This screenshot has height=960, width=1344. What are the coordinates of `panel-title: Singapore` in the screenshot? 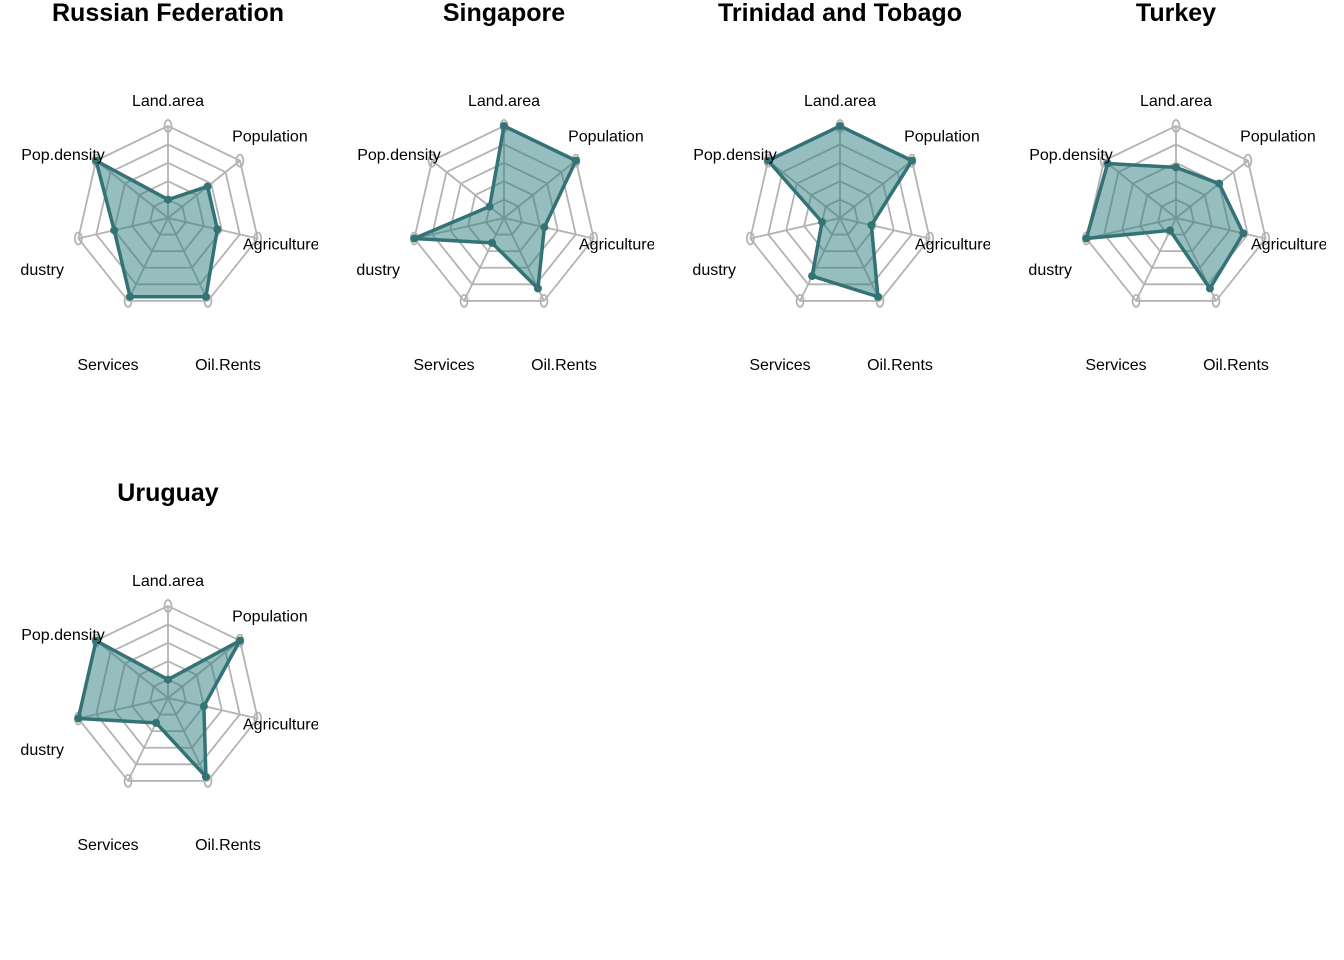 It's located at (504, 13).